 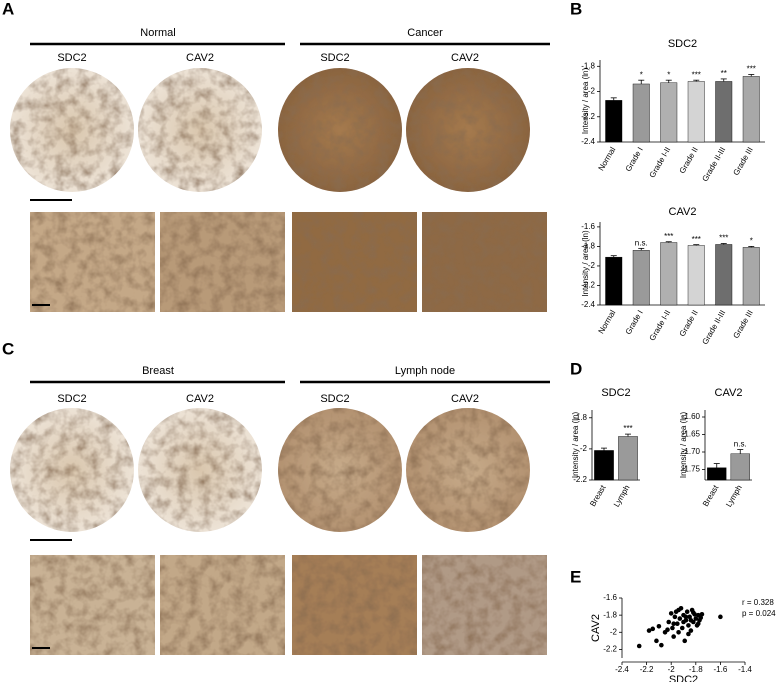 I want to click on x-tick-label: Grade III, so click(x=742, y=161).